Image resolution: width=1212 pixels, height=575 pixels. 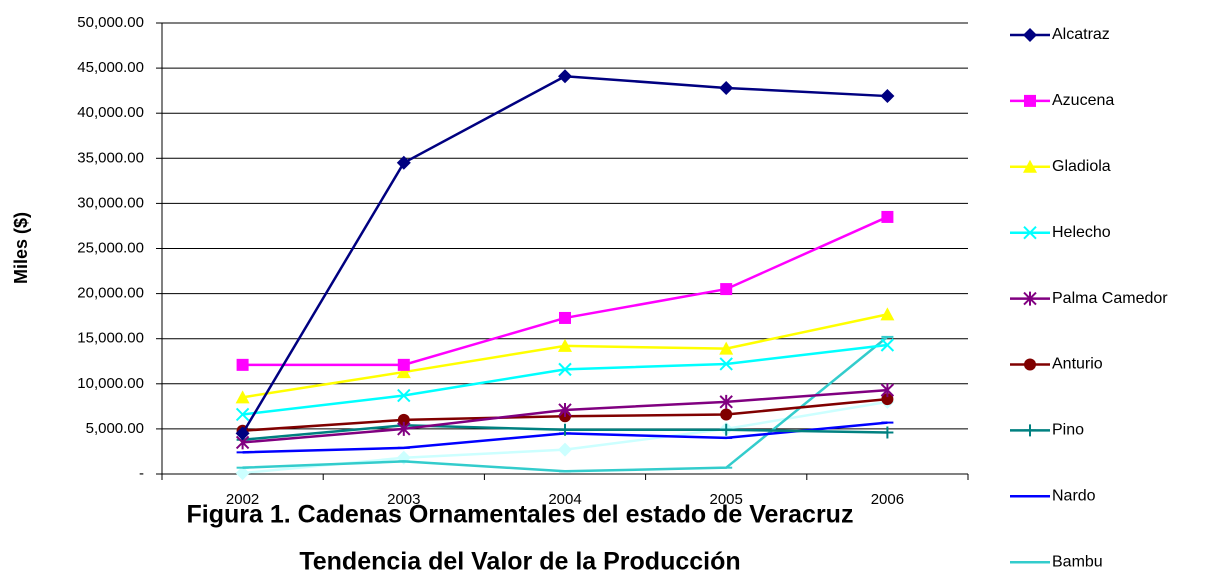 What do you see at coordinates (403, 499) in the screenshot?
I see `x-tick-label: 2003` at bounding box center [403, 499].